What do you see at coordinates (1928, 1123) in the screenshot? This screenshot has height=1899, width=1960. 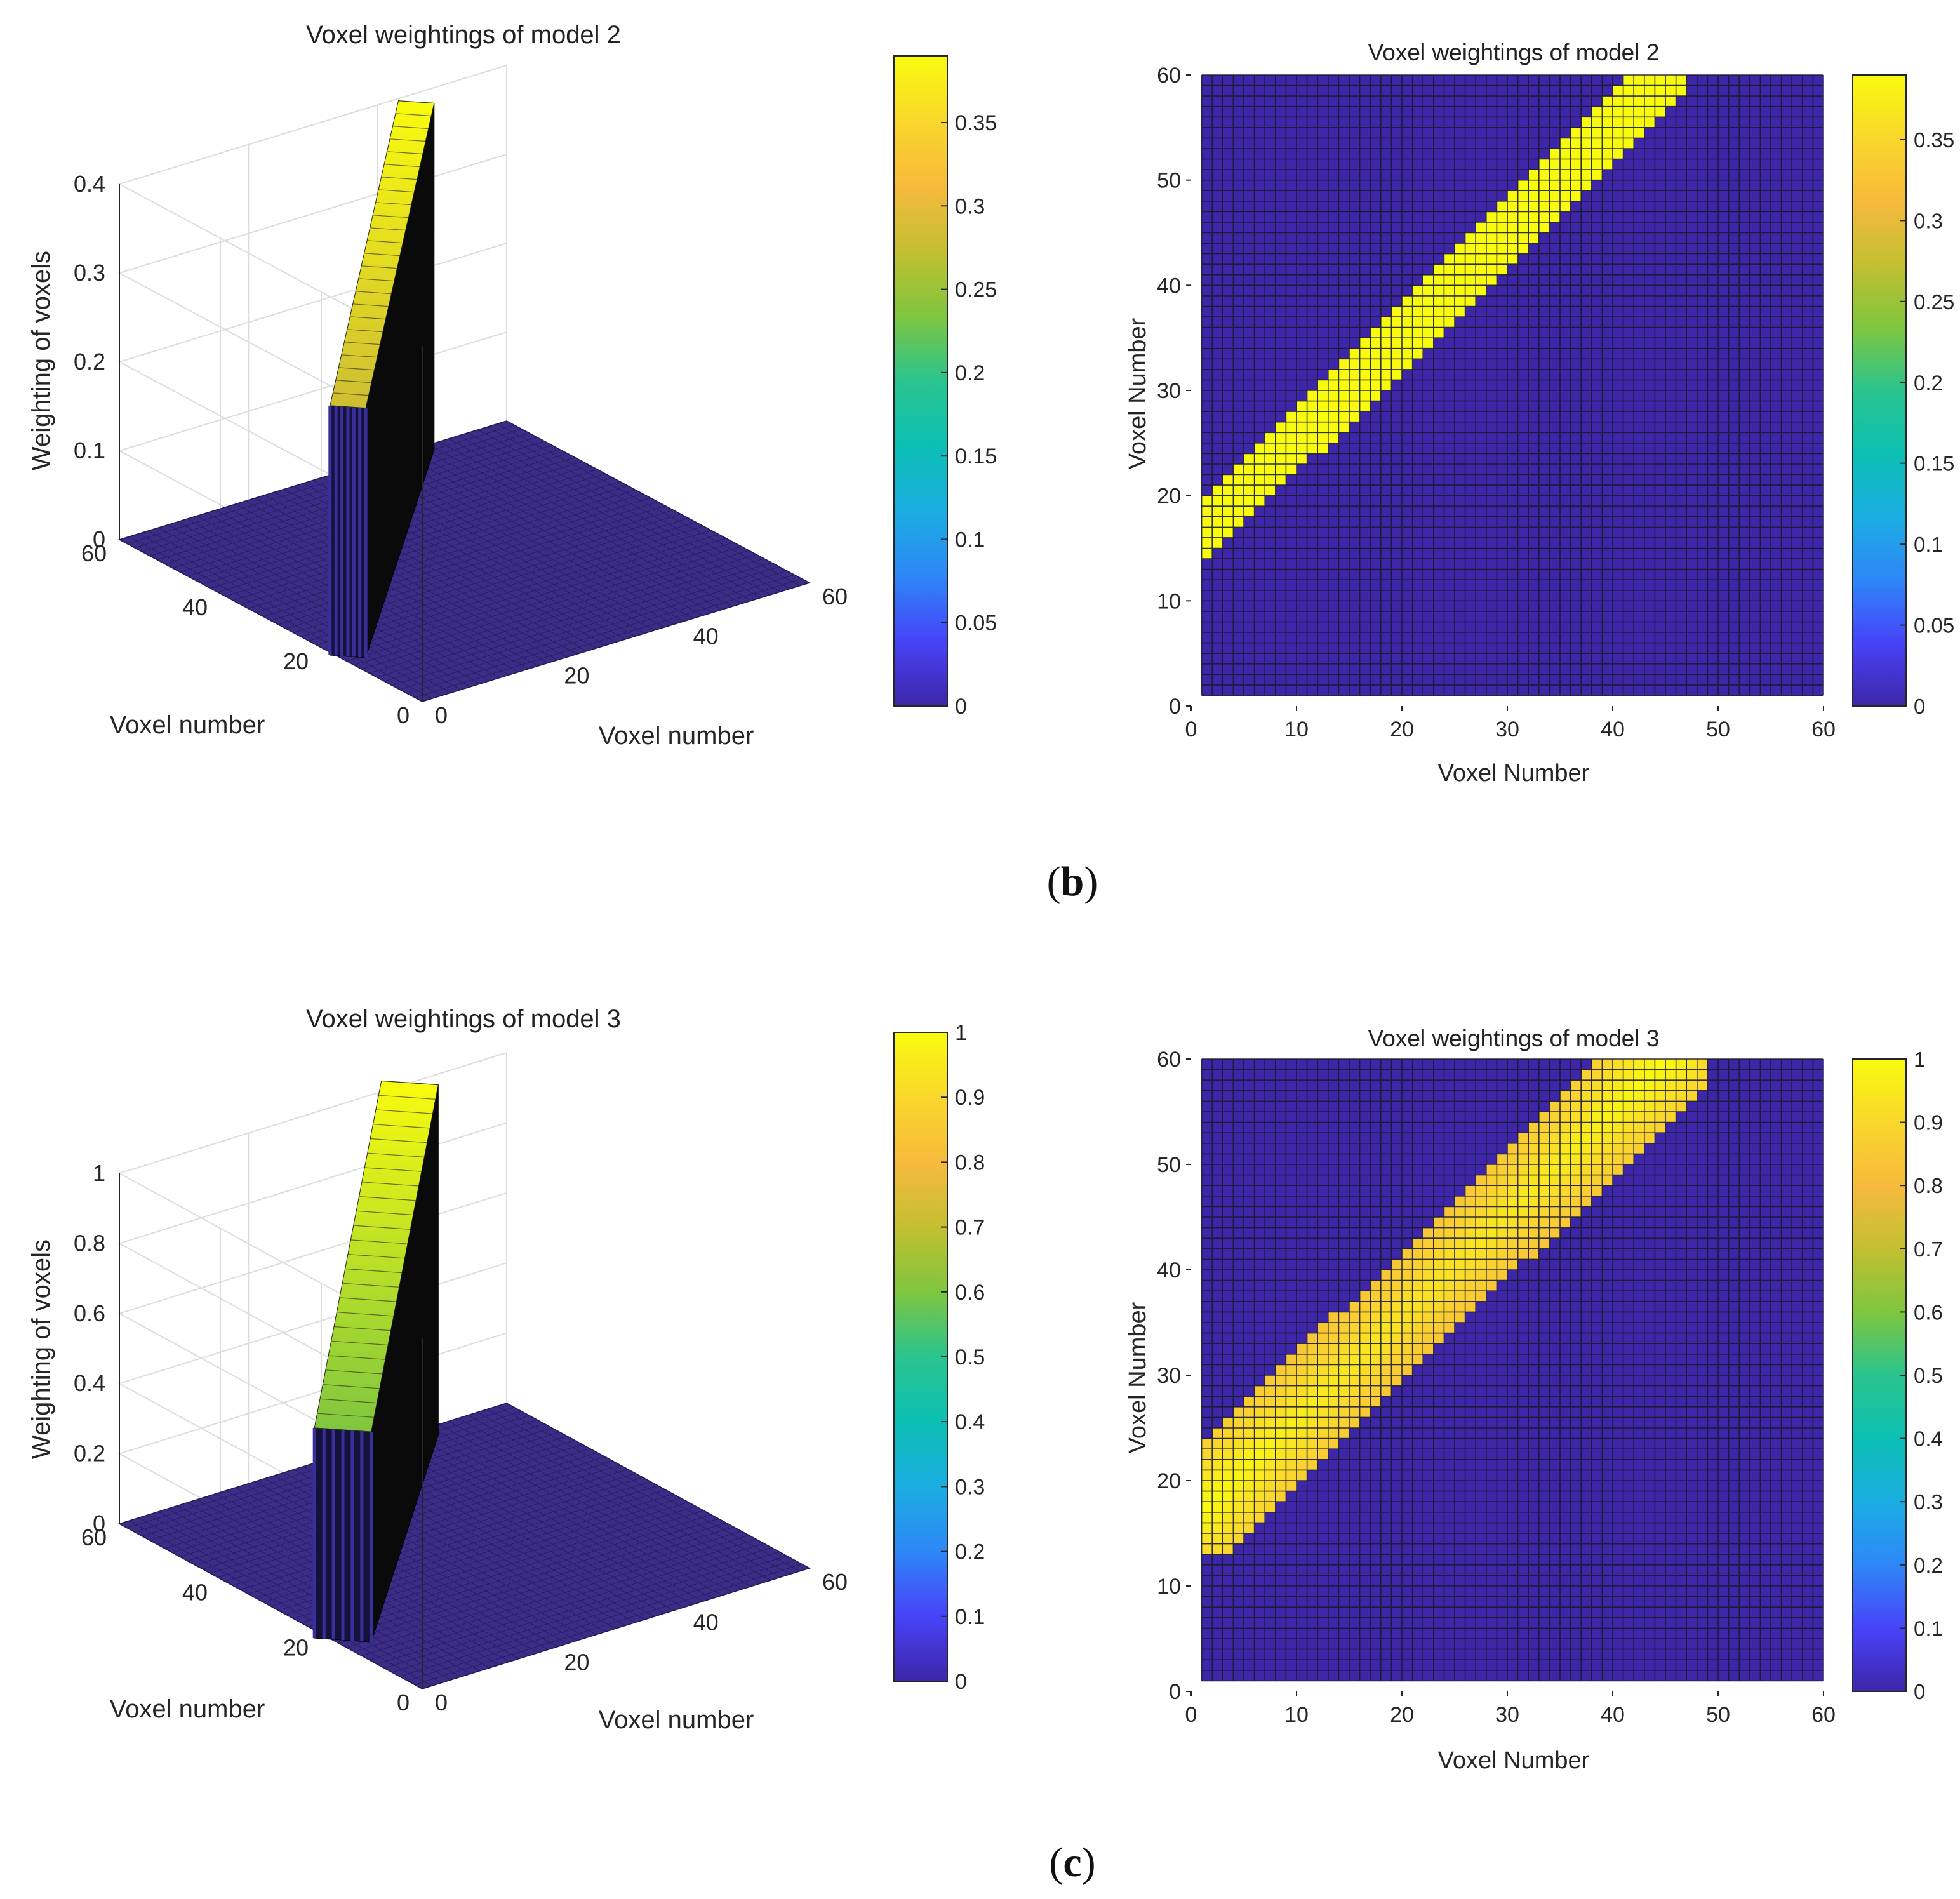 I see `colorbar-tick-label: 0.9` at bounding box center [1928, 1123].